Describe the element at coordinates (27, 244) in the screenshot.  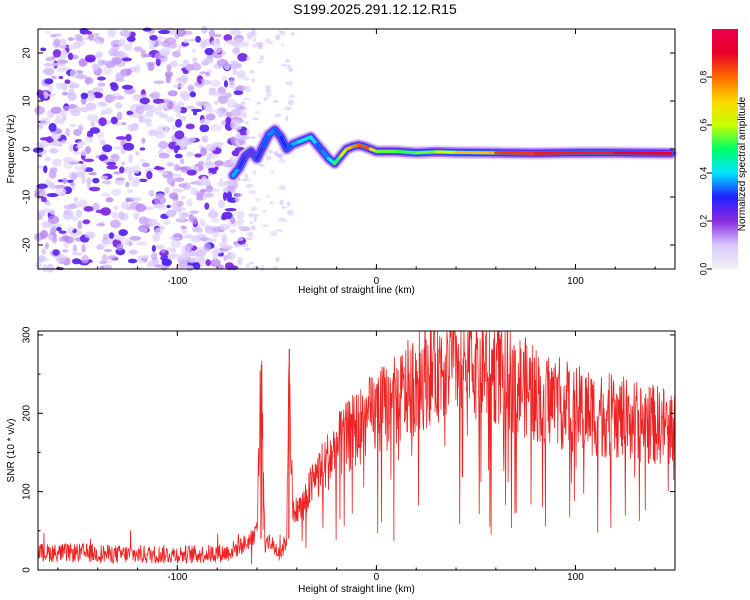
I see `y-tick-label: -20` at that location.